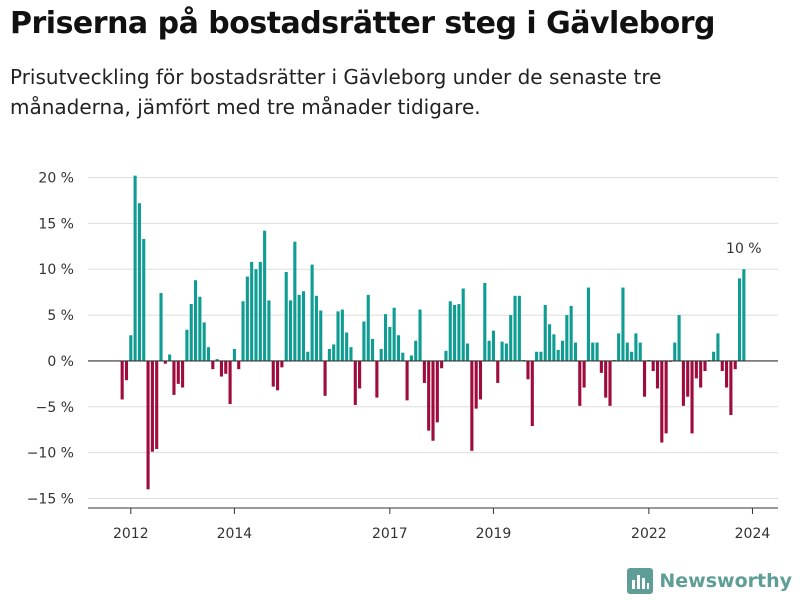  I want to click on x-tick-label: 2022, so click(649, 534).